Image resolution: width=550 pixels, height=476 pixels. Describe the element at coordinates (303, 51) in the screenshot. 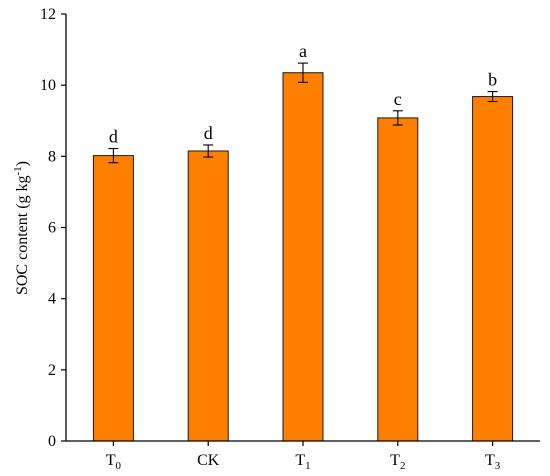

I see `significance-label-2: a` at that location.